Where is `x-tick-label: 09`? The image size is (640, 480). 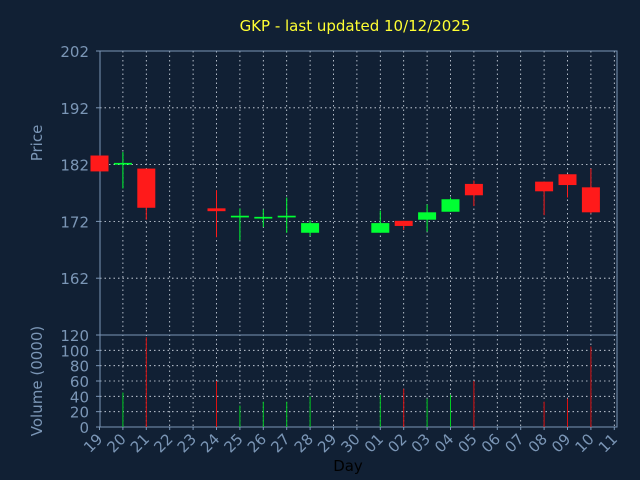 x-tick-label: 09 is located at coordinates (561, 443).